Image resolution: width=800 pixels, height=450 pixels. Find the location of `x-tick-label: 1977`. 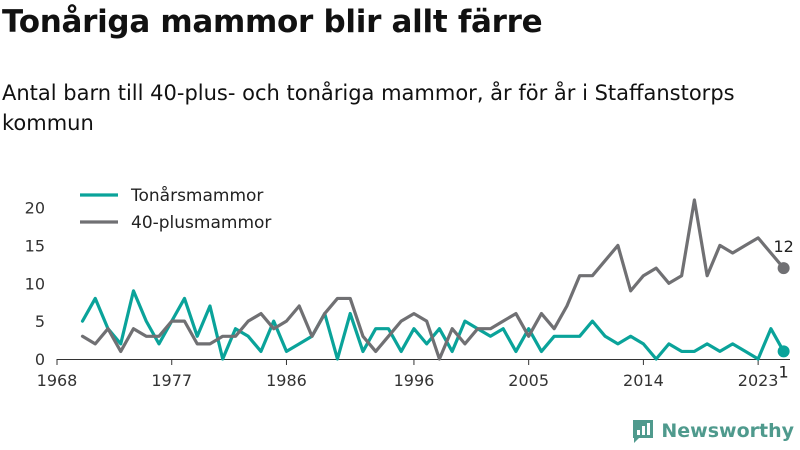

x-tick-label: 1977 is located at coordinates (171, 380).